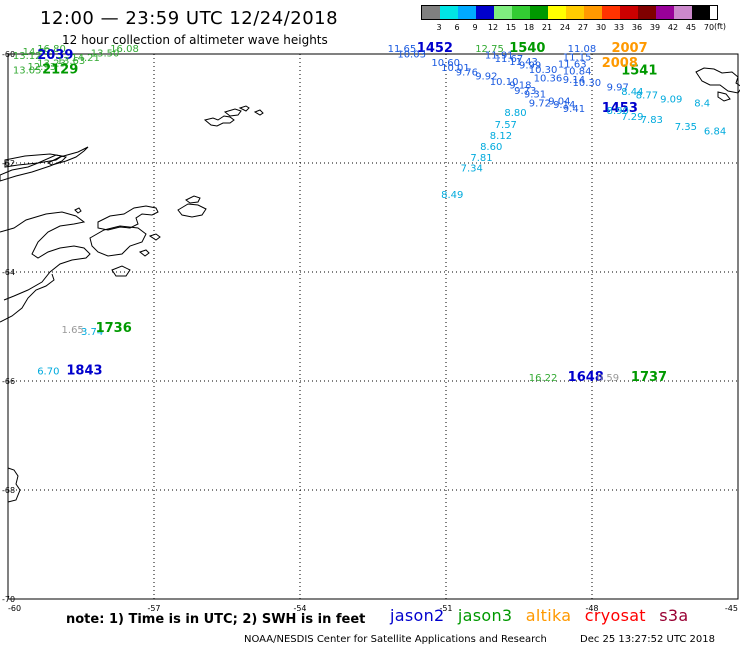 Image resolution: width=740 pixels, height=650 pixels. What do you see at coordinates (577, 72) in the screenshot?
I see `wave-height-label: 10.84` at bounding box center [577, 72].